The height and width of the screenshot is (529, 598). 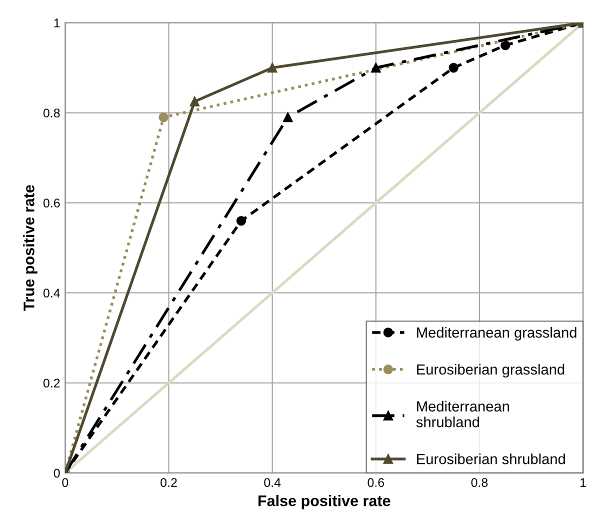 What do you see at coordinates (496, 334) in the screenshot?
I see `legend-label: Mediterranean grassland` at bounding box center [496, 334].